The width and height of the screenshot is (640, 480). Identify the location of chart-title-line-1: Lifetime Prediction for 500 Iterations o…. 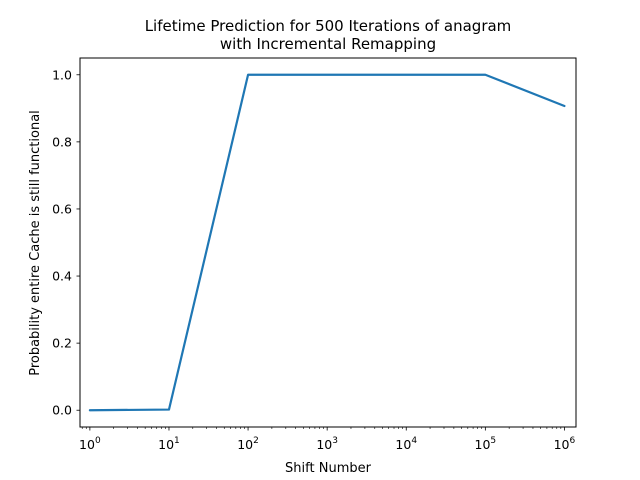
(328, 26).